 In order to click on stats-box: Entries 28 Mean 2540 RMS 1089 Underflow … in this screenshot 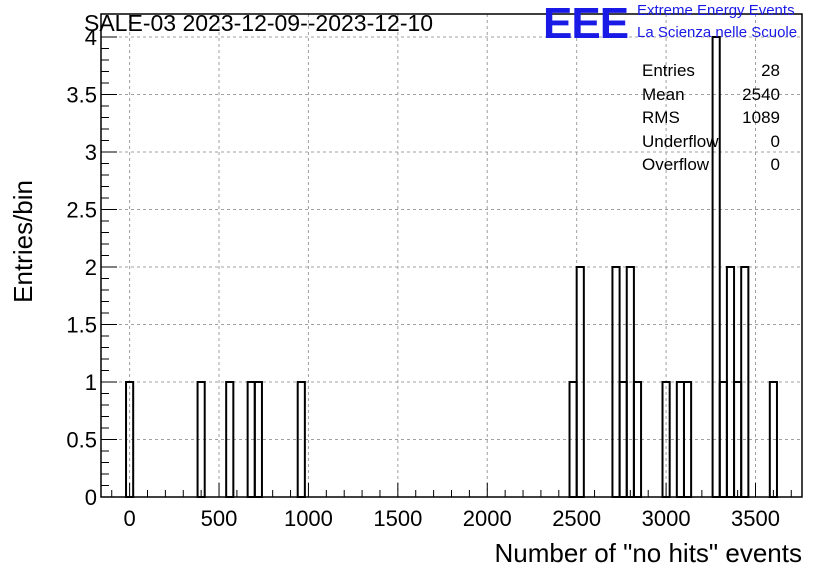, I will do `click(711, 118)`.